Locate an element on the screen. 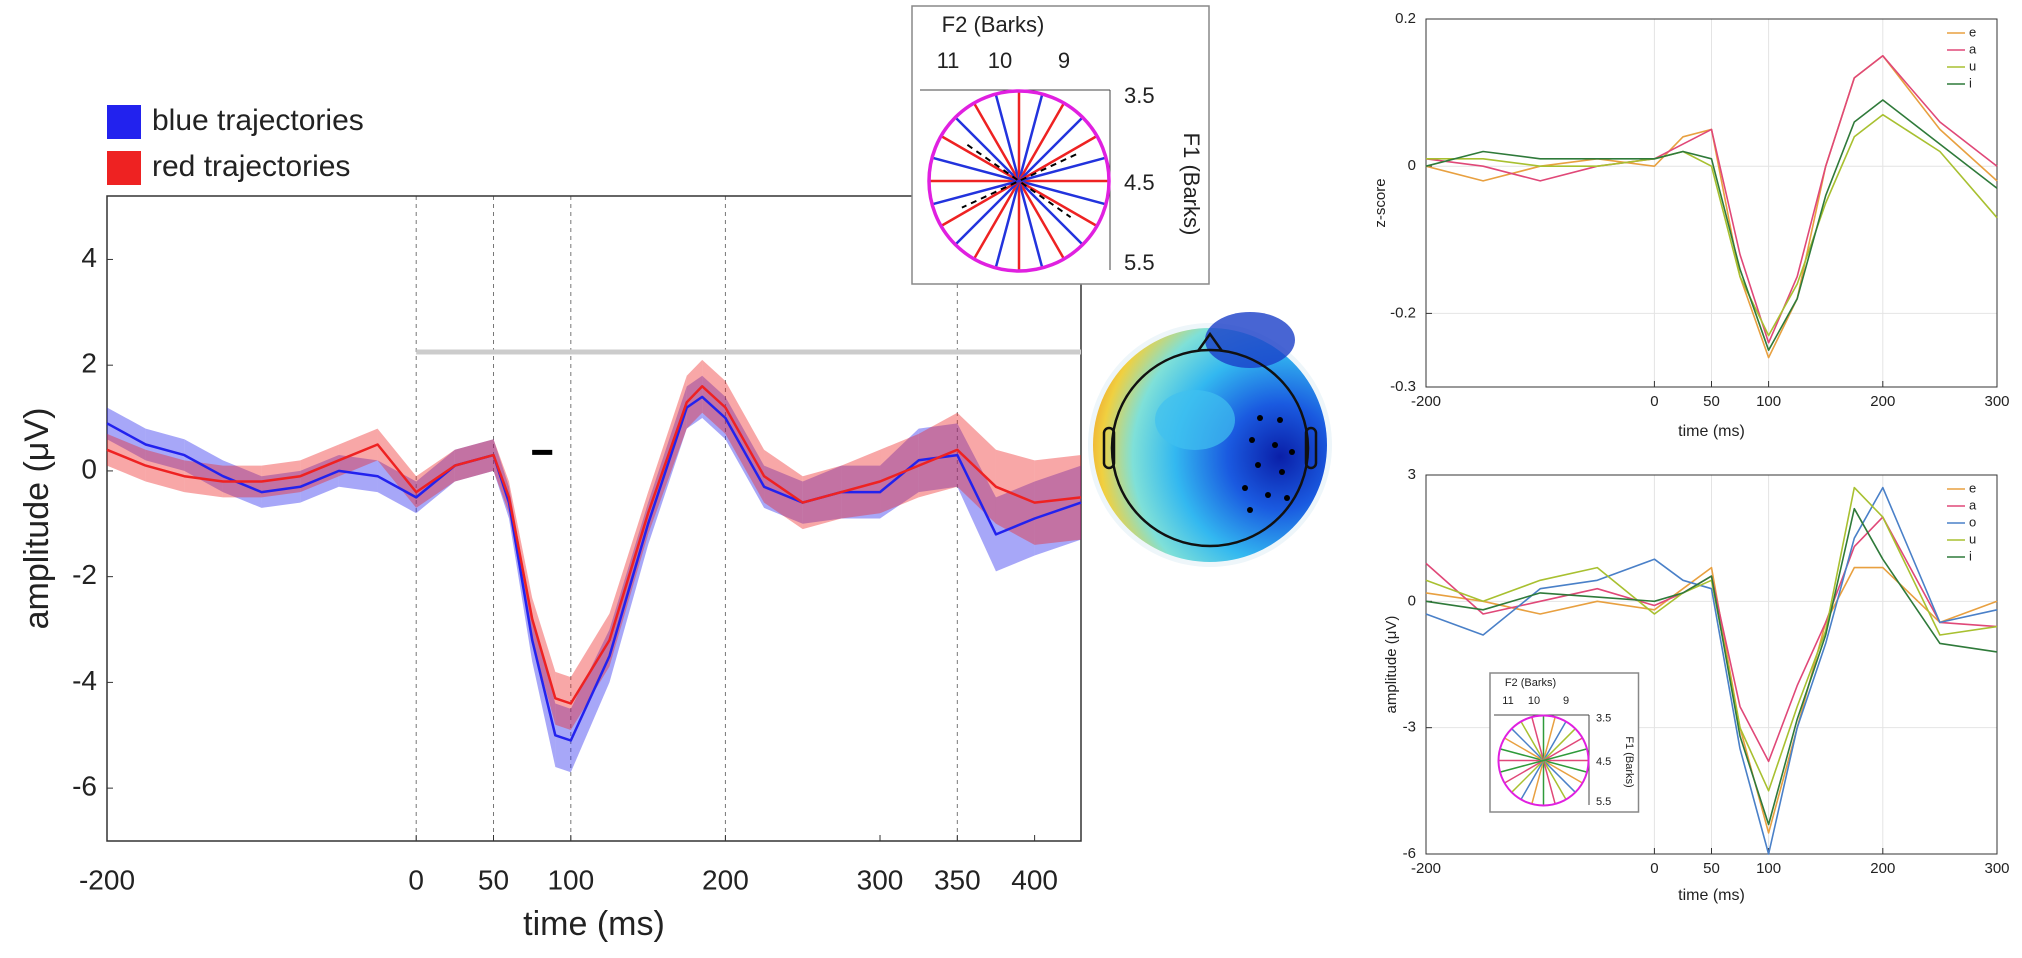  head-outline is located at coordinates (1210, 448).